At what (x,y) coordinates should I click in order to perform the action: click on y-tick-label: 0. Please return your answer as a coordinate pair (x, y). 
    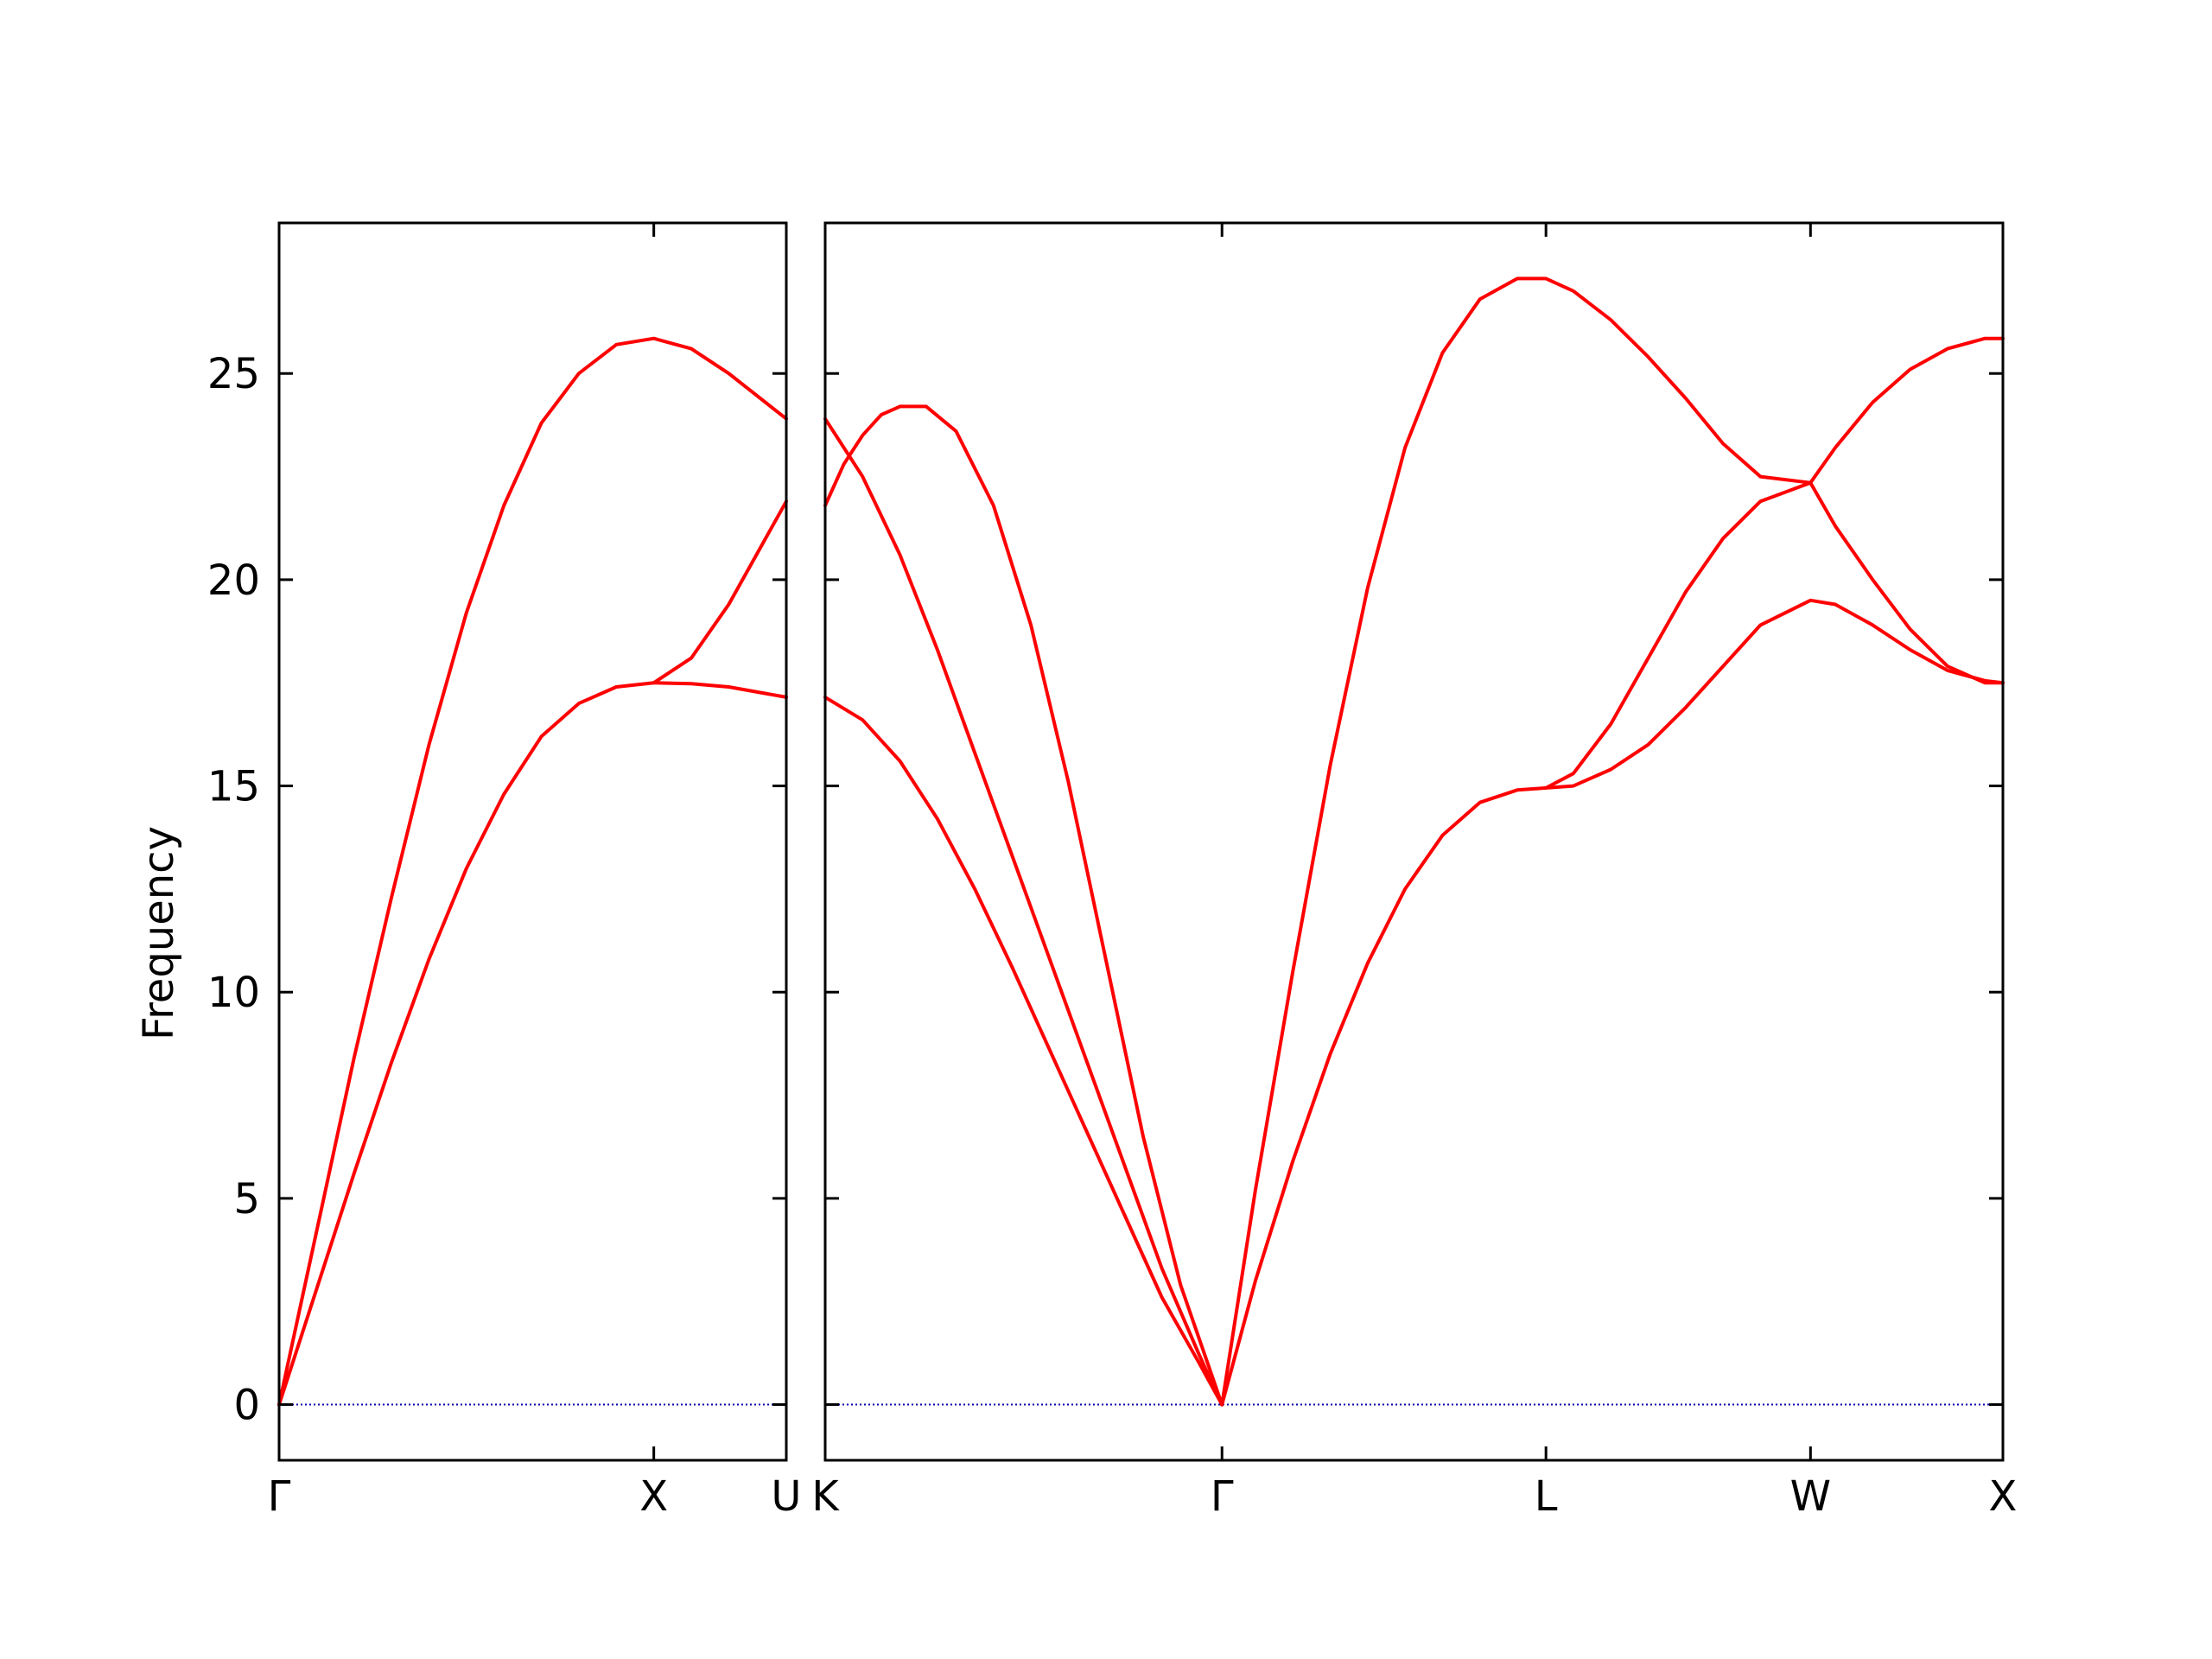
    Looking at the image, I should click on (246, 1406).